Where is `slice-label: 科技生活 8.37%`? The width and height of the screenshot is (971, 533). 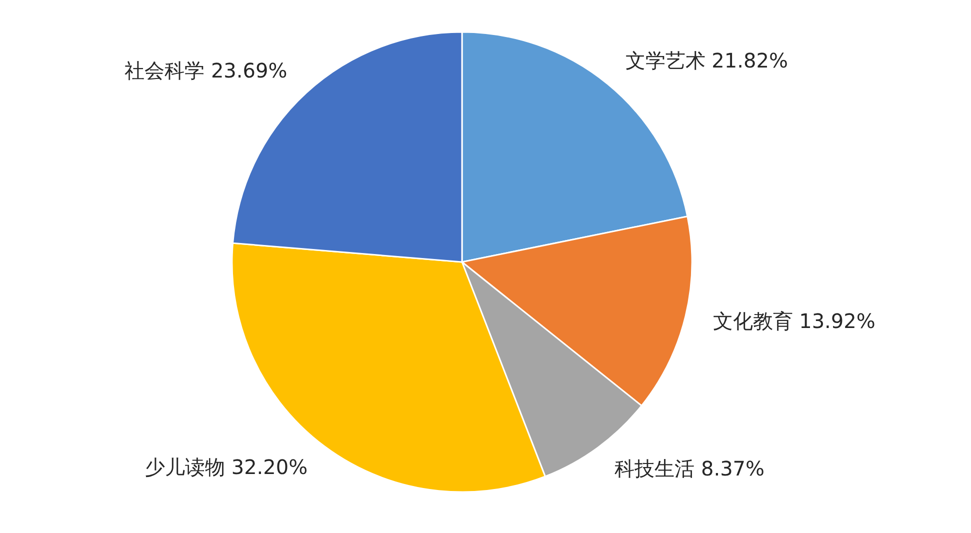
slice-label: 科技生活 8.37% is located at coordinates (689, 468).